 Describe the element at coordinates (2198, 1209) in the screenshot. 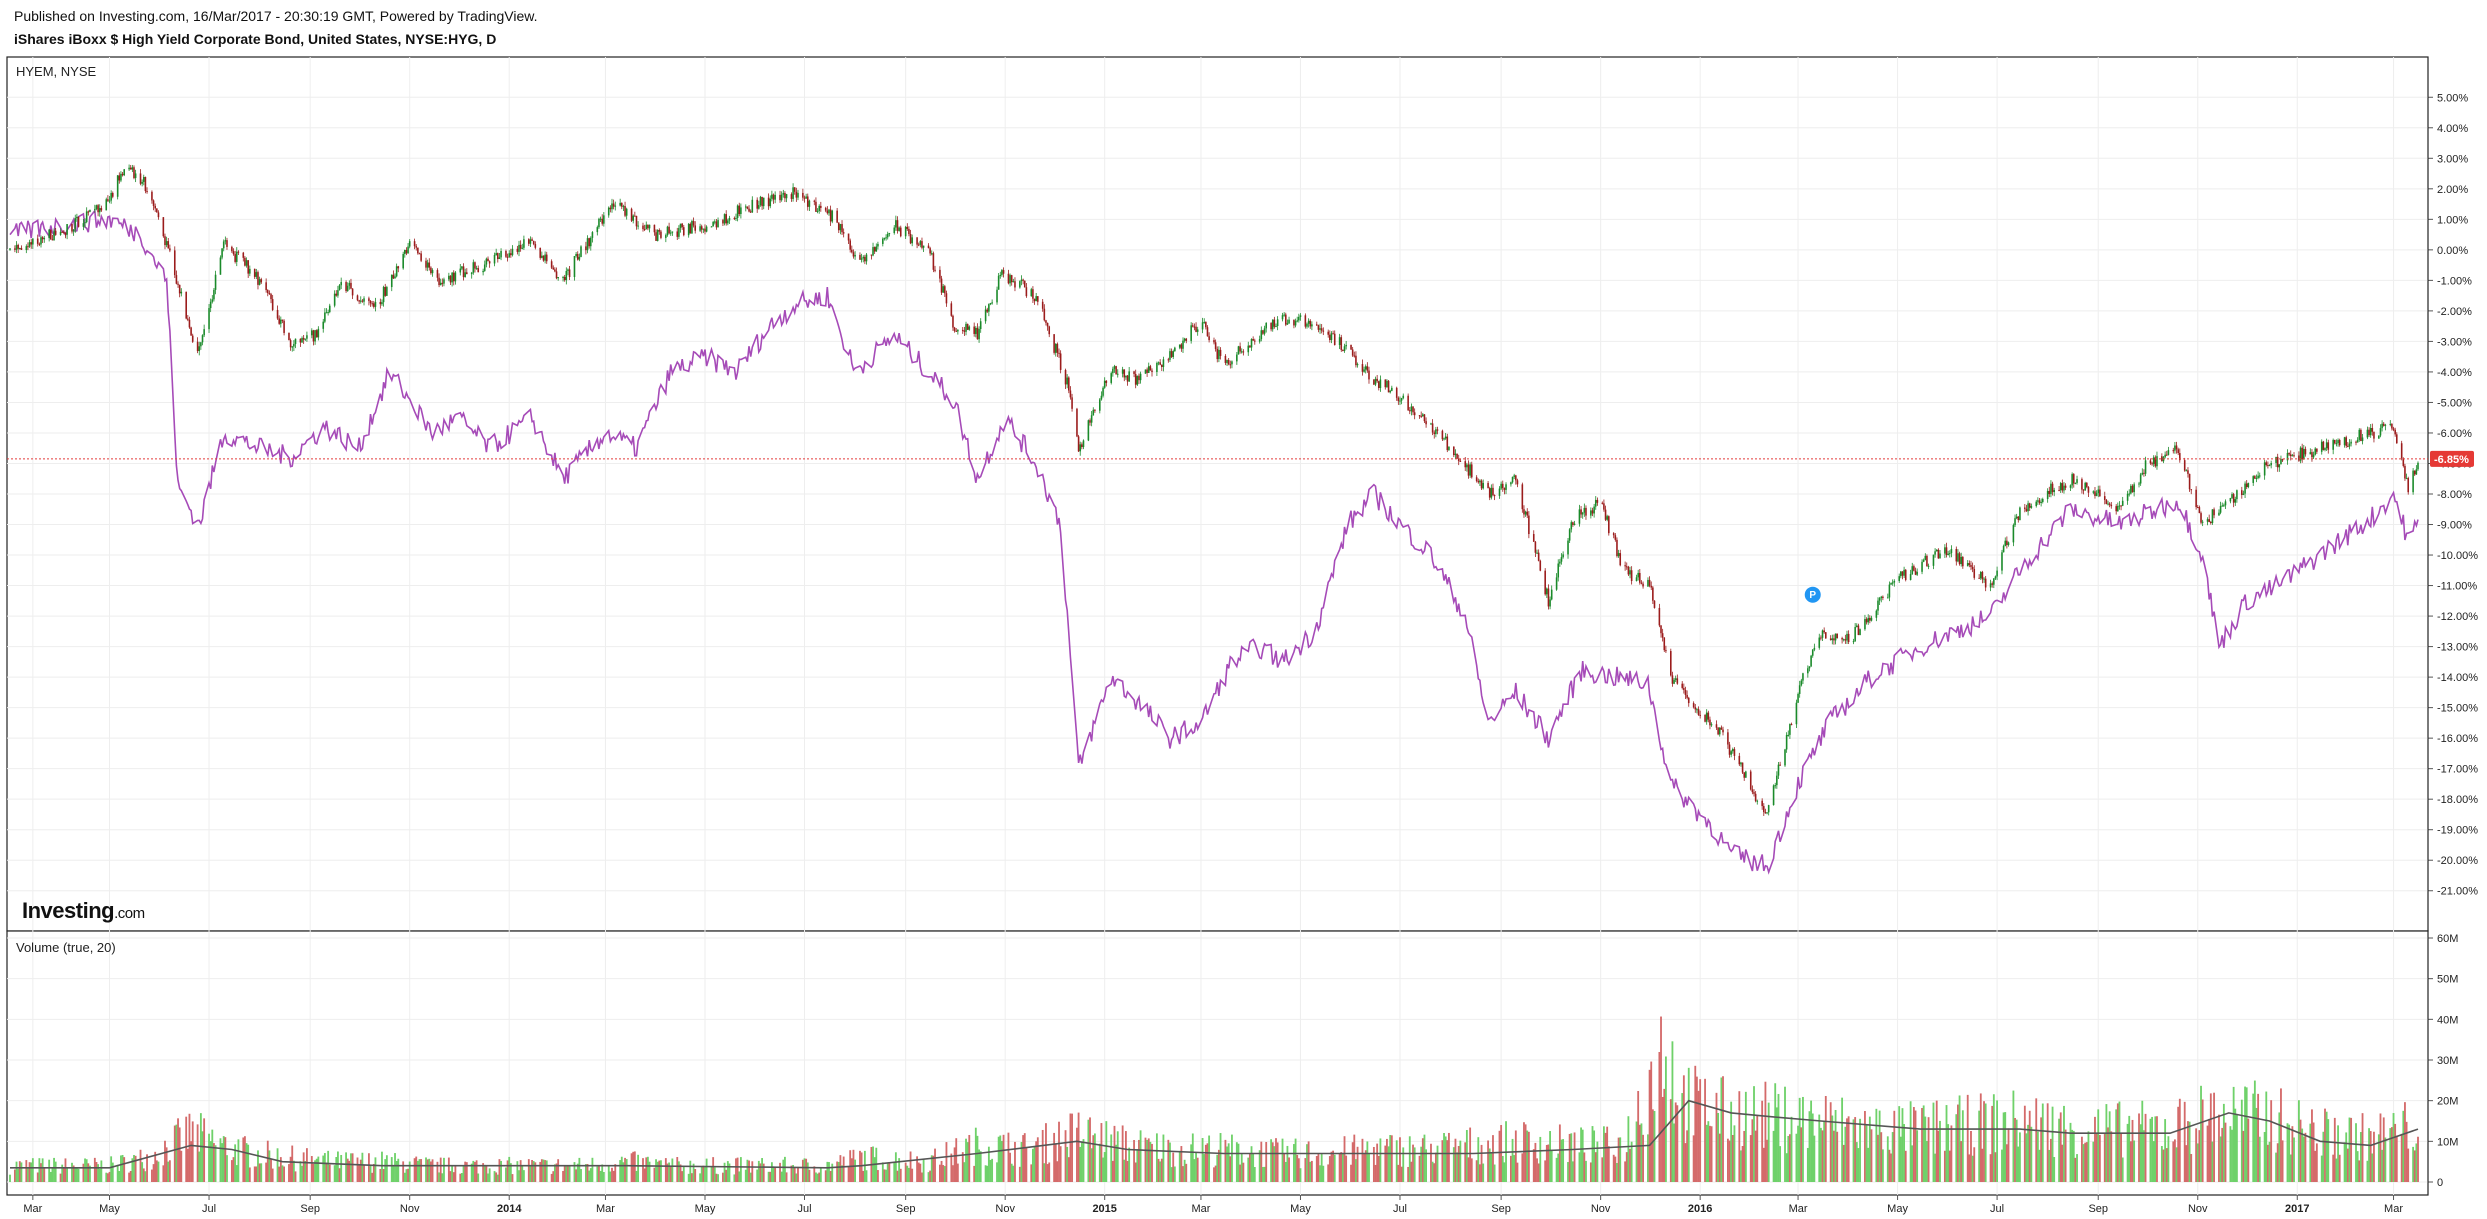

I see `x-tick-label: Nov` at that location.